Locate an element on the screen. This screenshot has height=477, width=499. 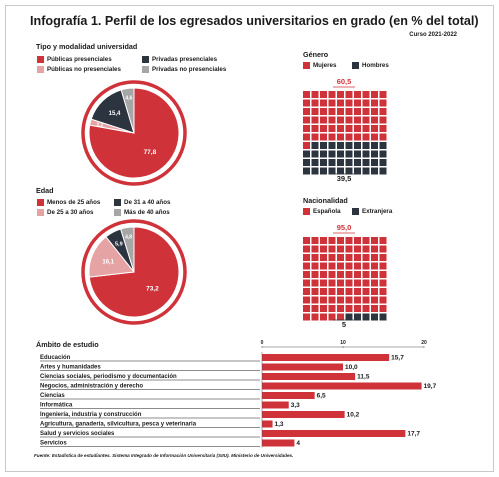
section-title-modalidad: Tipo y modalidad universidad is located at coordinates (87, 46).